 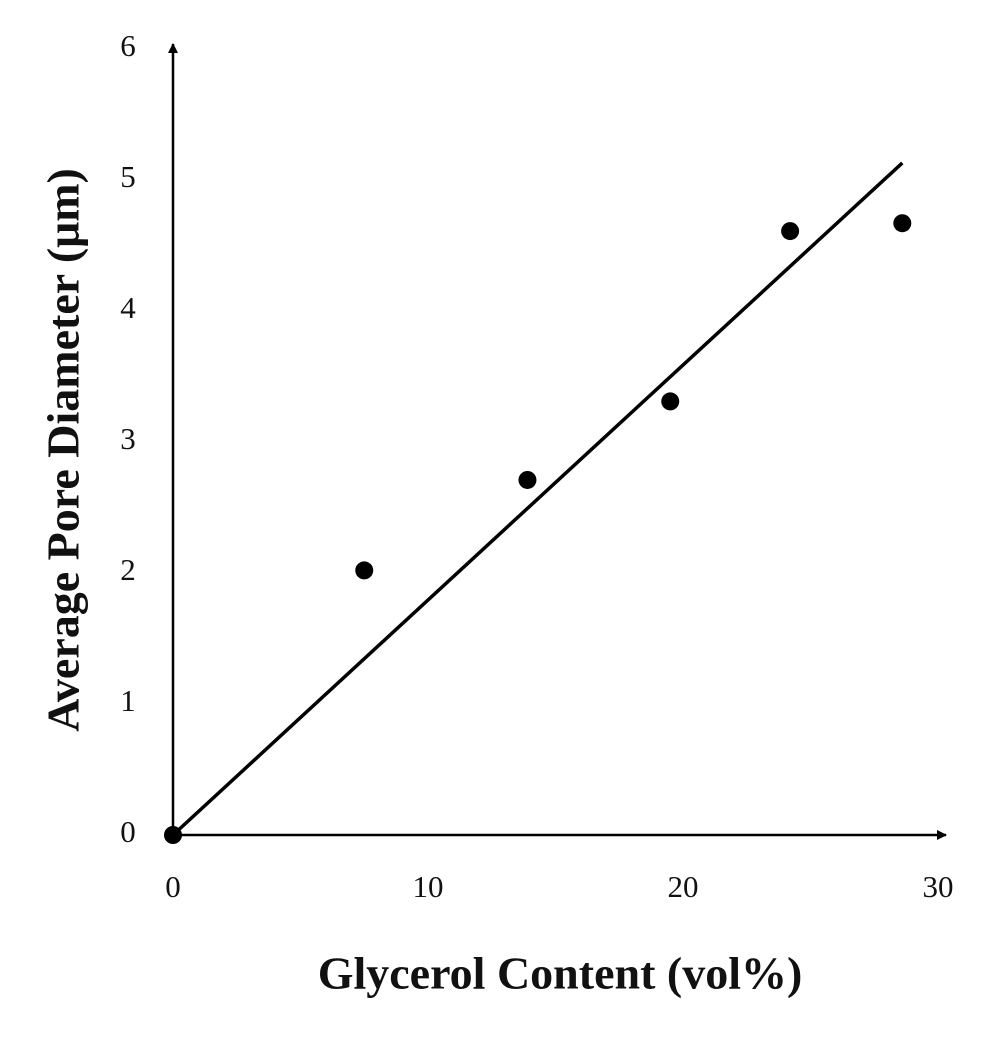 What do you see at coordinates (683, 886) in the screenshot?
I see `x-tick-label: 20` at bounding box center [683, 886].